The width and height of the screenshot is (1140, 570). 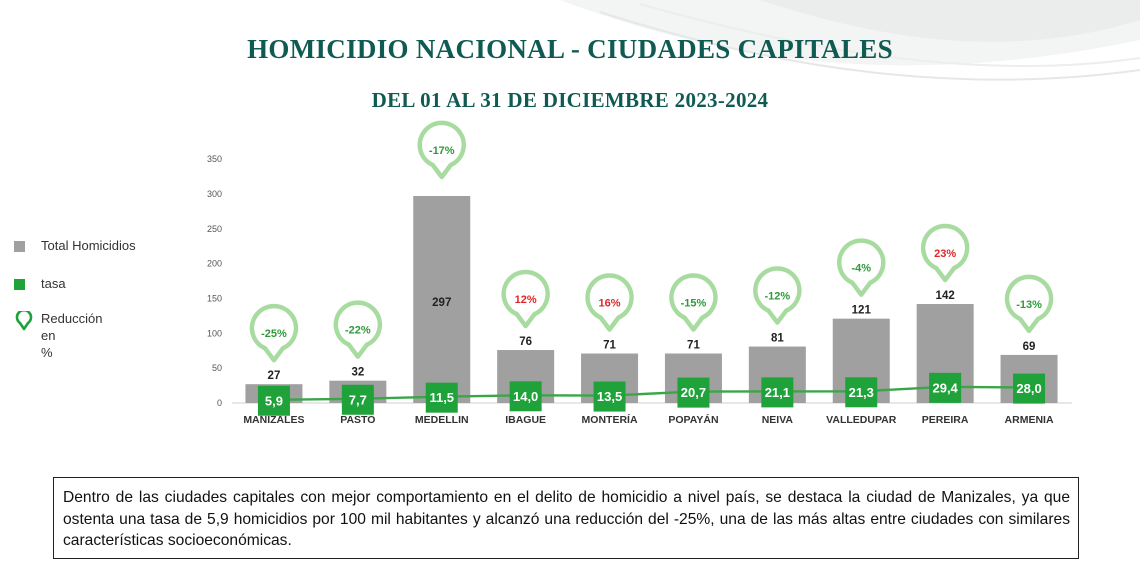 I want to click on legend-swatch-green, so click(x=19, y=284).